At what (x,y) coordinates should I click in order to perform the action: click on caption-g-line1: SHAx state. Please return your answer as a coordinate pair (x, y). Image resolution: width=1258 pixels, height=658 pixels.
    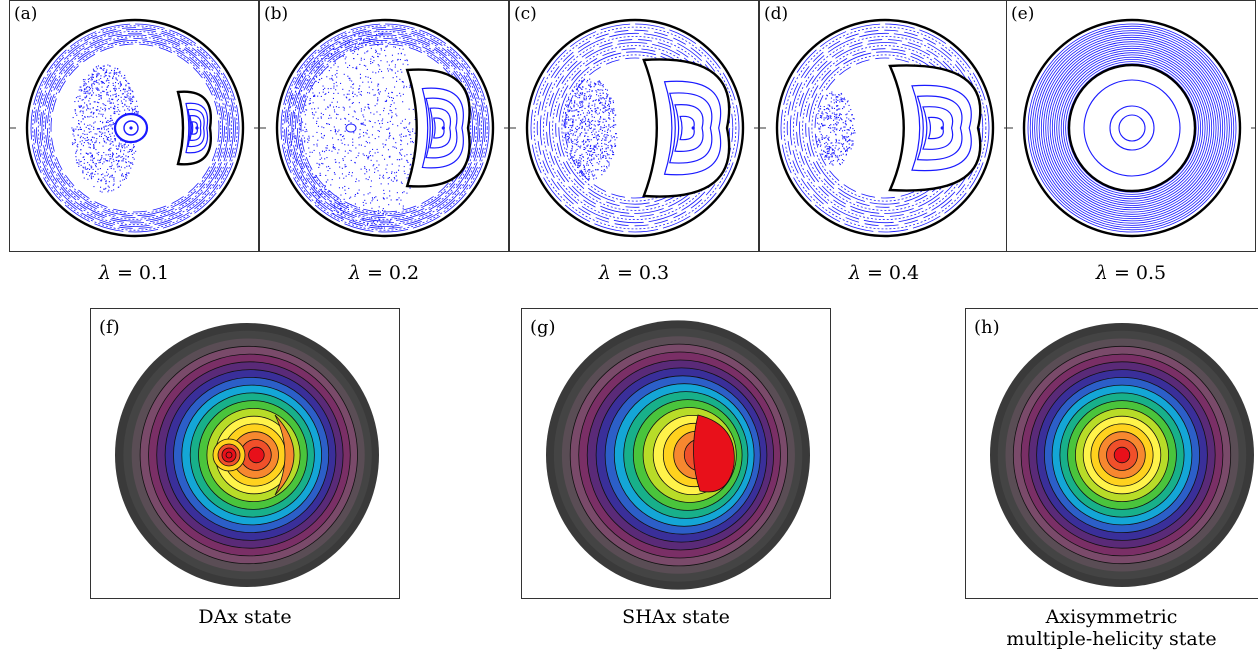
    Looking at the image, I should click on (676, 617).